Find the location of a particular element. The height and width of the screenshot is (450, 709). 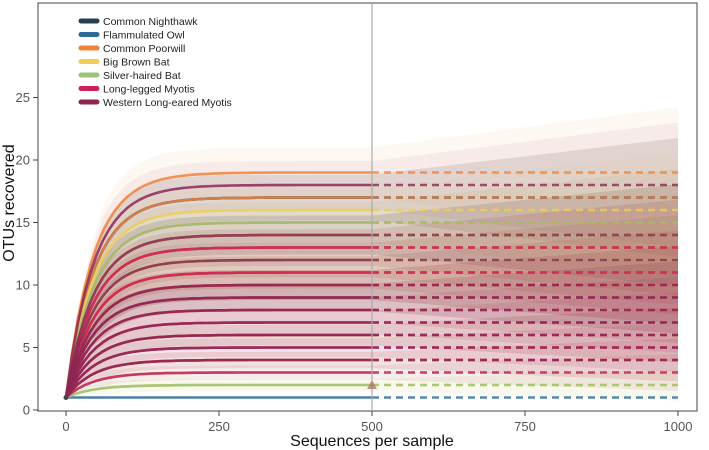

legend-label: Big Brown Bat is located at coordinates (136, 62).